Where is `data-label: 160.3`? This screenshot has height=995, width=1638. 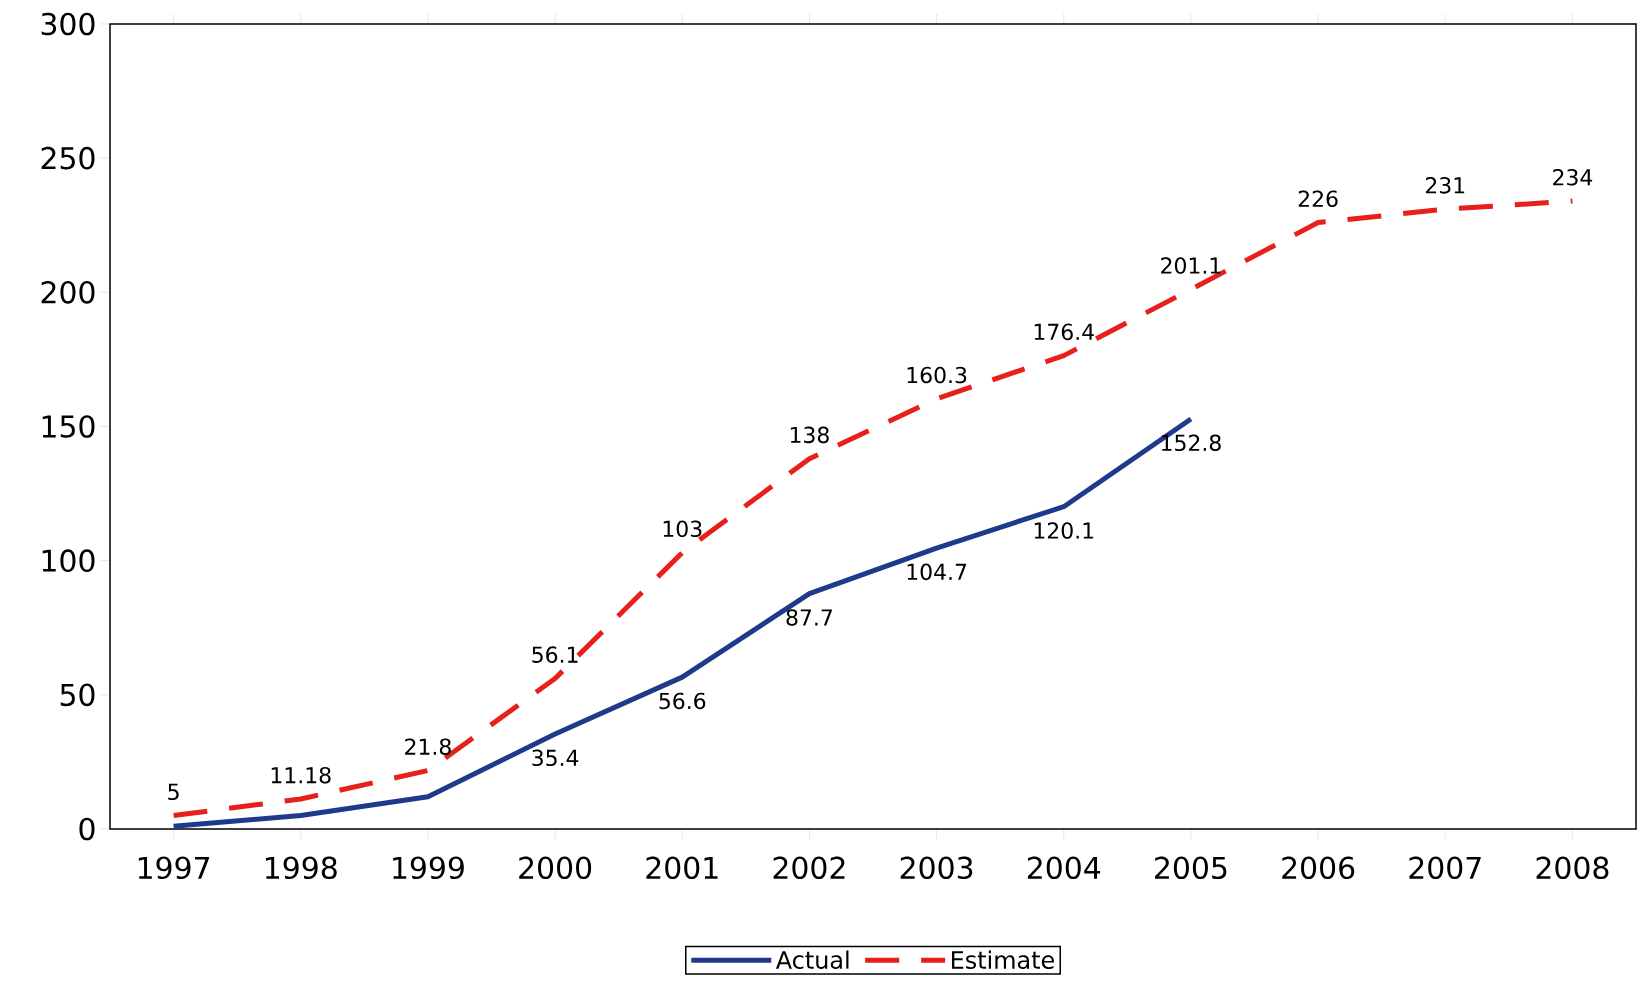
data-label: 160.3 is located at coordinates (937, 375).